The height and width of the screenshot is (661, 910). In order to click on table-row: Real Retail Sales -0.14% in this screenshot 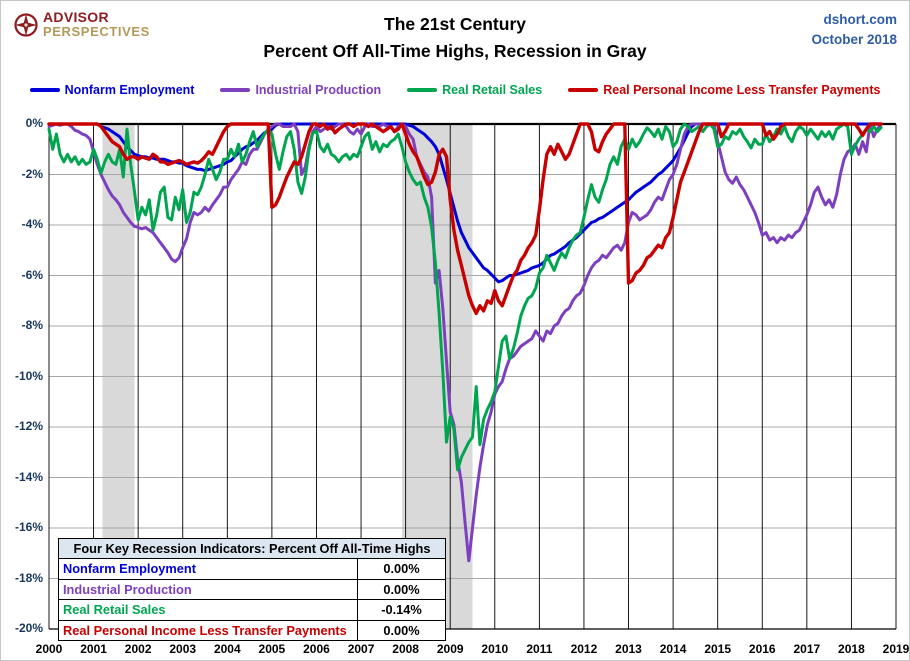, I will do `click(252, 610)`.